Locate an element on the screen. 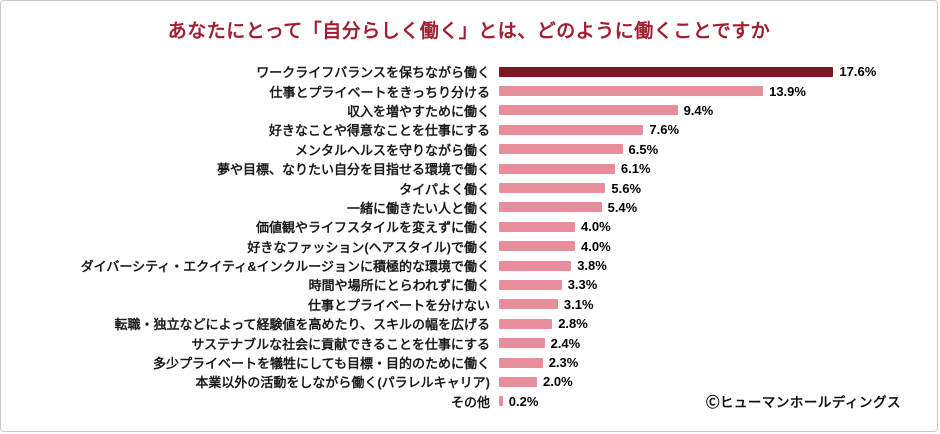 The image size is (940, 434). chart-title: あなたにとって「自分らしく働く」とは、どのように働くことですか is located at coordinates (469, 31).